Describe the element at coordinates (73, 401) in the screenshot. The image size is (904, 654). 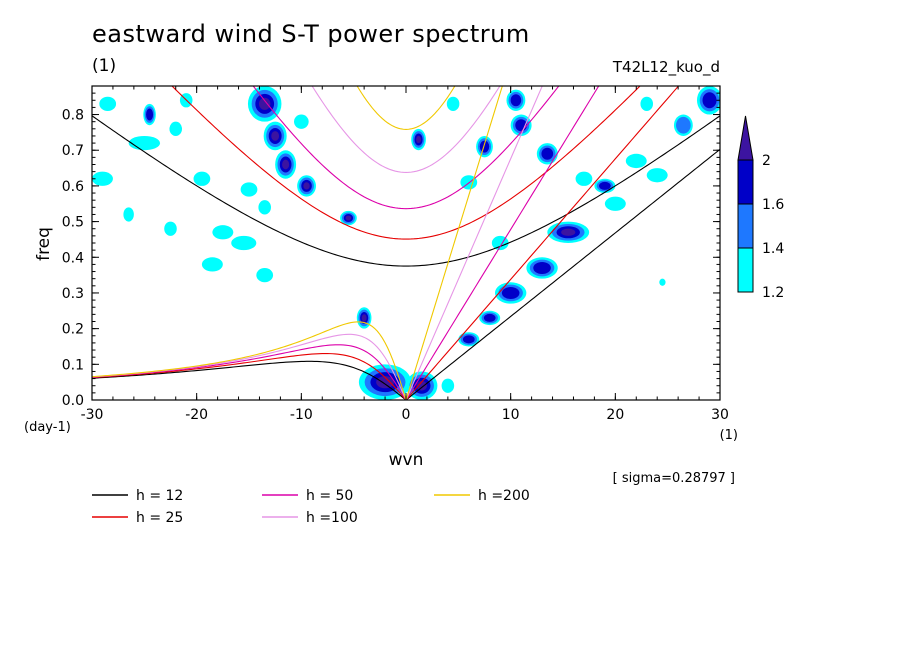
I see `y-tick-label: 0.0` at that location.